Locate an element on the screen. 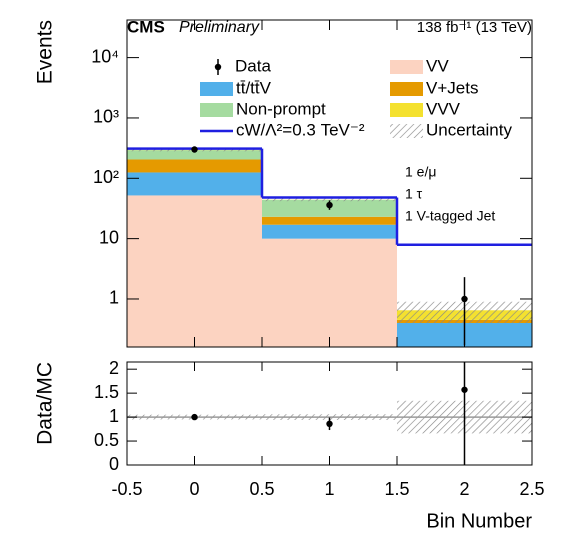 This screenshot has height=542, width=580. y-tick-label: 10³ is located at coordinates (106, 117).